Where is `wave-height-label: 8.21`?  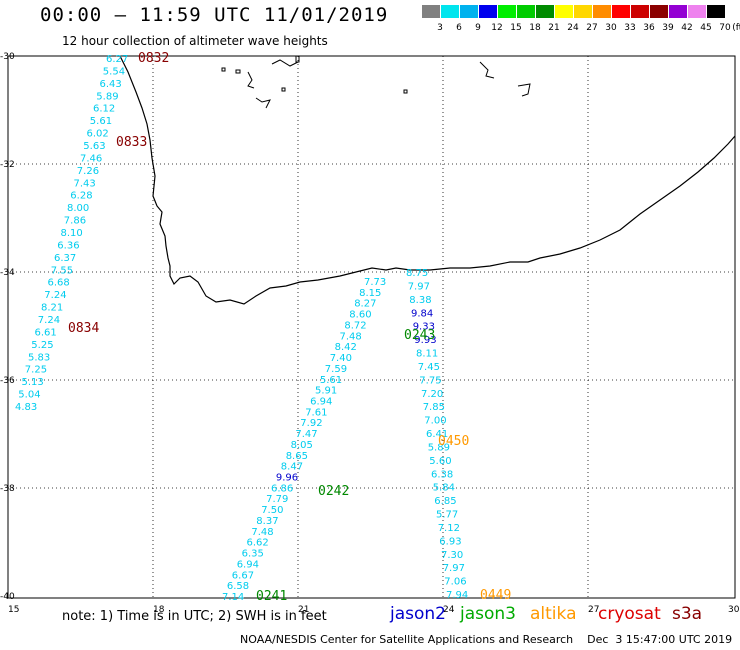 wave-height-label: 8.21 is located at coordinates (52, 308).